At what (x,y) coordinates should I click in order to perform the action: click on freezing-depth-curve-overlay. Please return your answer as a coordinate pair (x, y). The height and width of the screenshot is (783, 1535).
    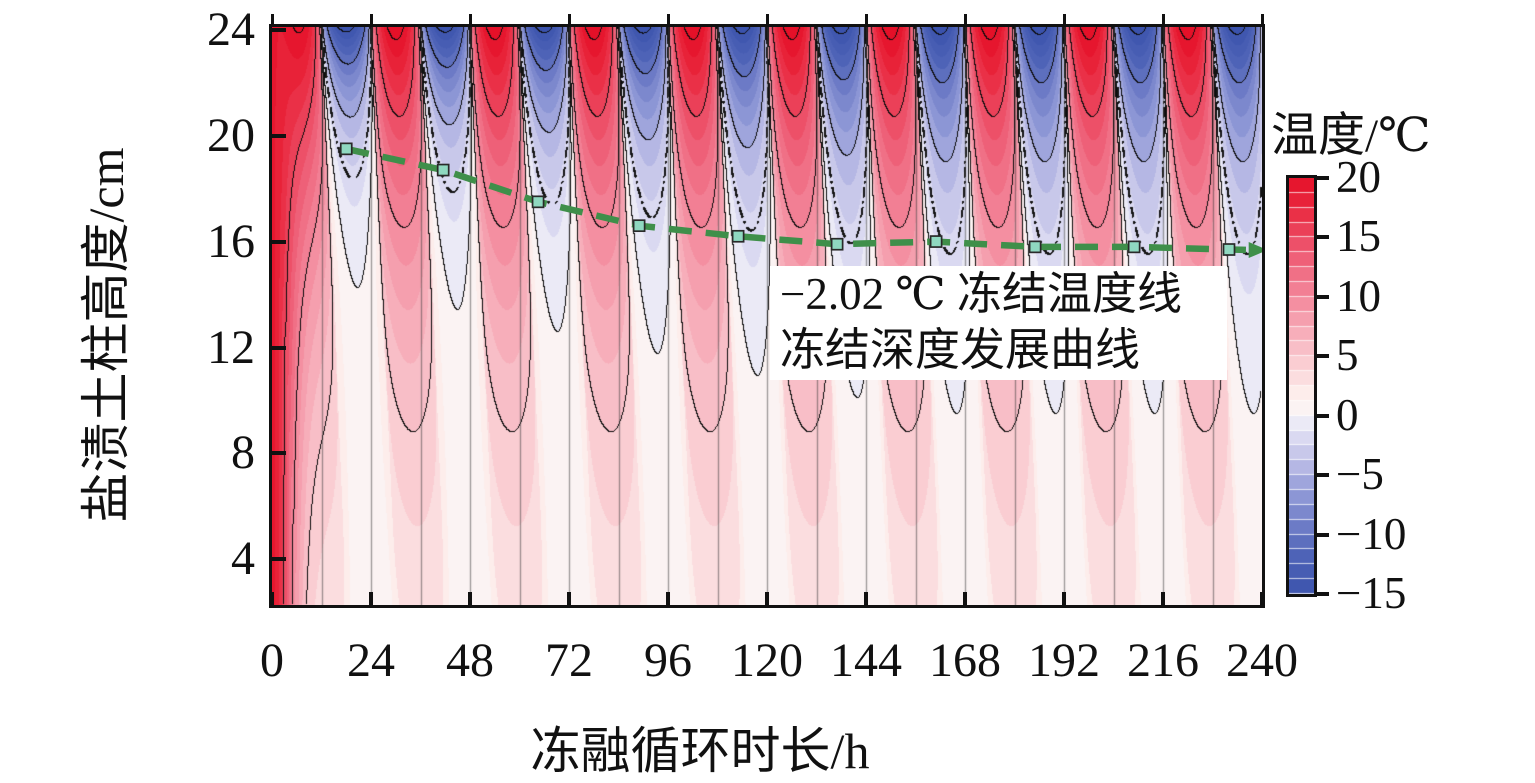
    Looking at the image, I should click on (800, 200).